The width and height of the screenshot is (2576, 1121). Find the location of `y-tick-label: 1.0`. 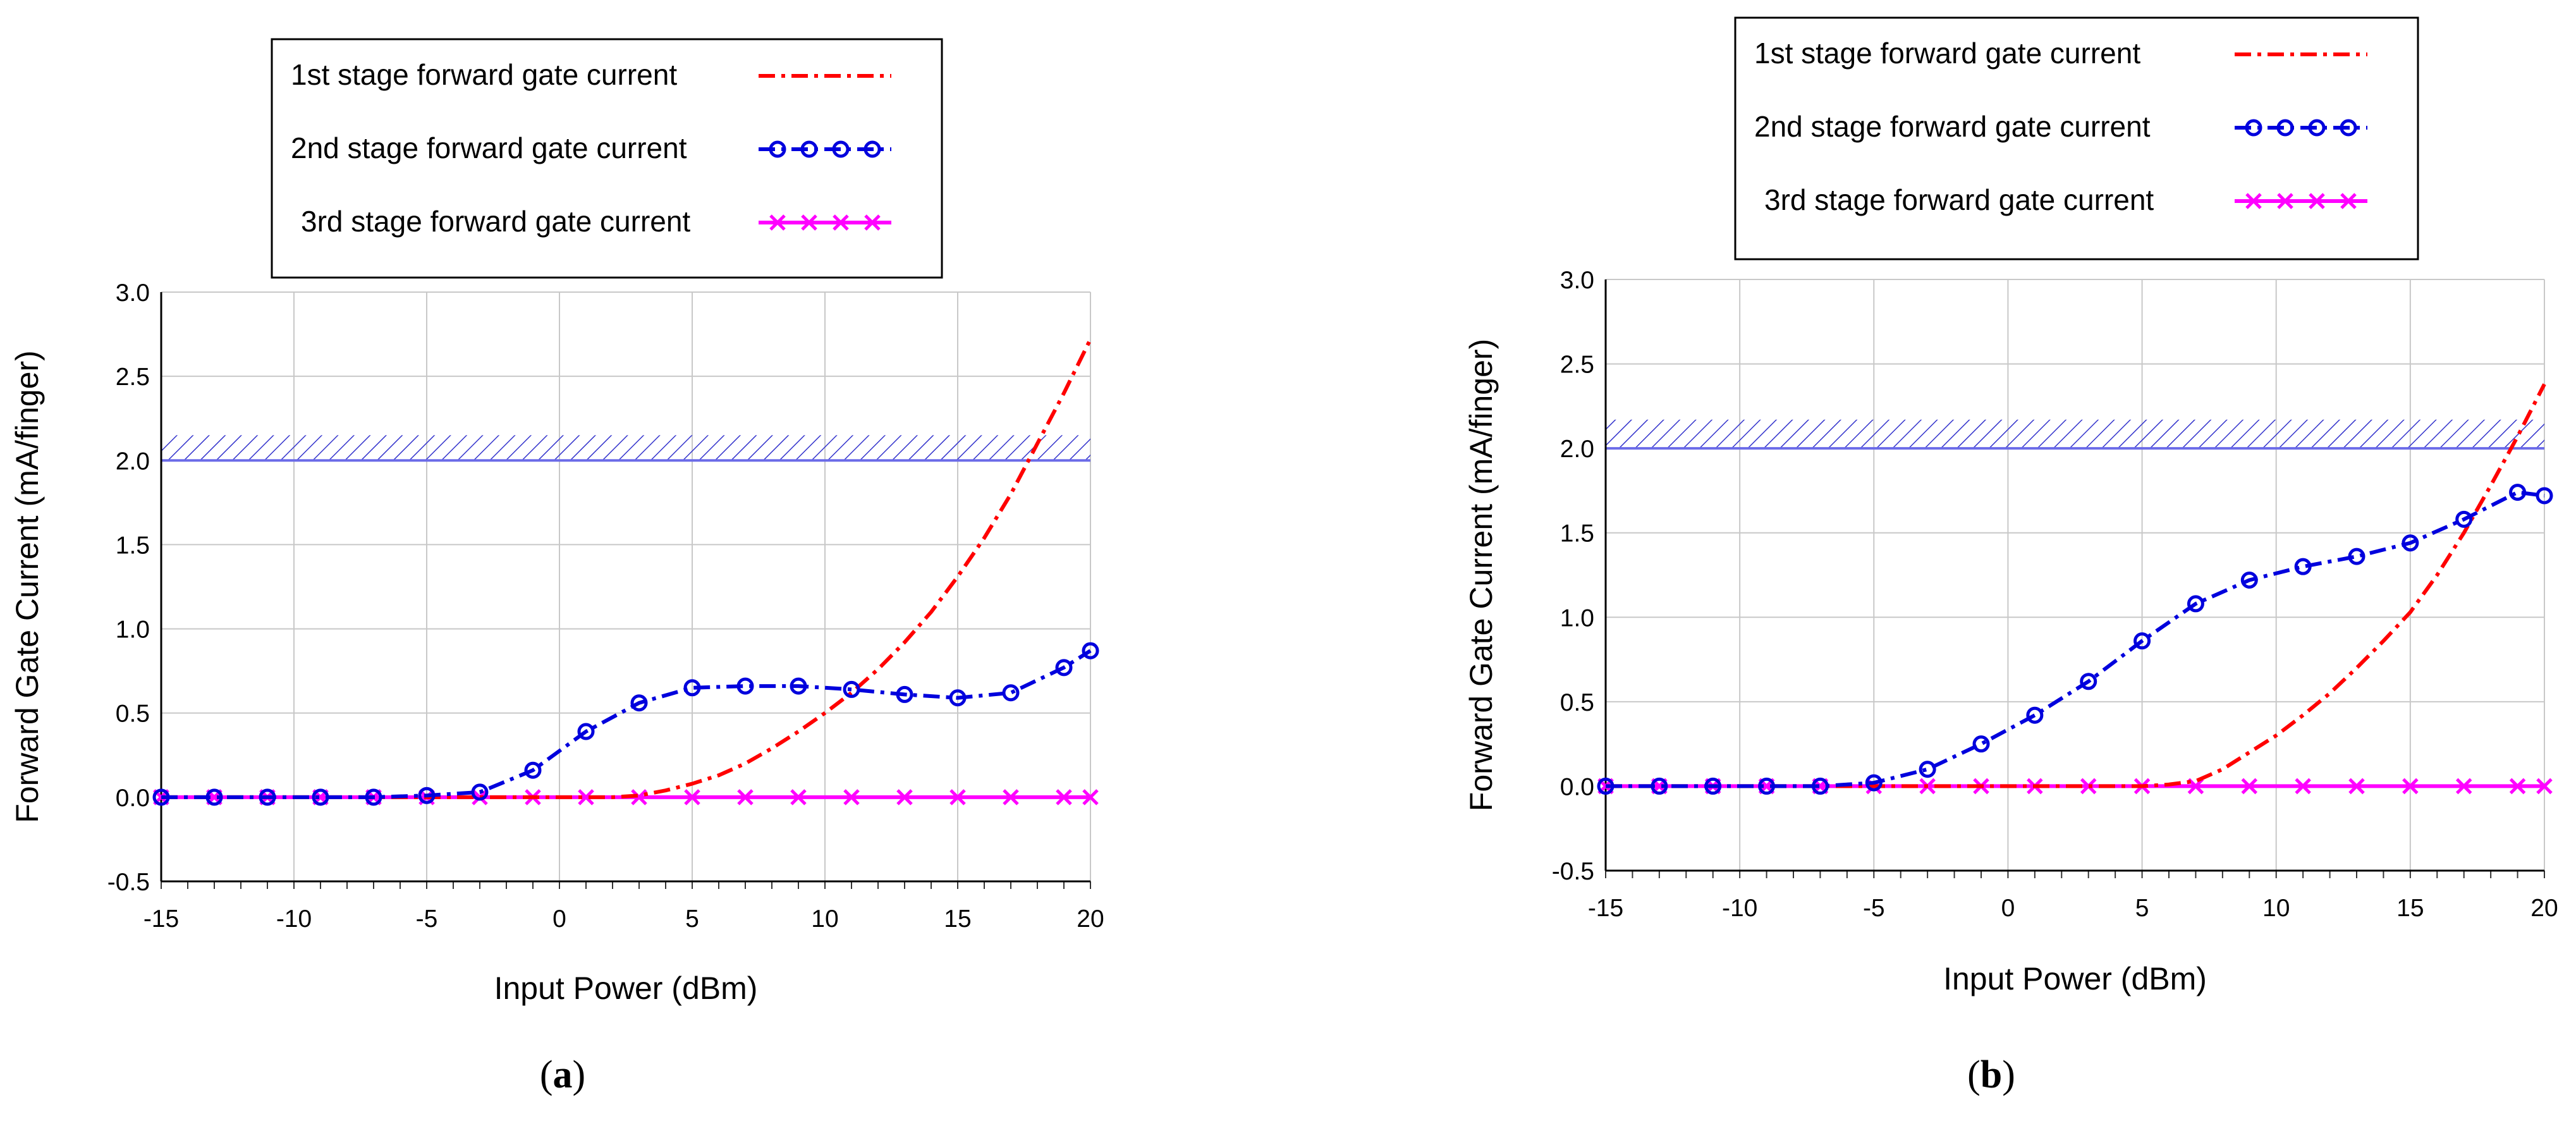

y-tick-label: 1.0 is located at coordinates (133, 630).